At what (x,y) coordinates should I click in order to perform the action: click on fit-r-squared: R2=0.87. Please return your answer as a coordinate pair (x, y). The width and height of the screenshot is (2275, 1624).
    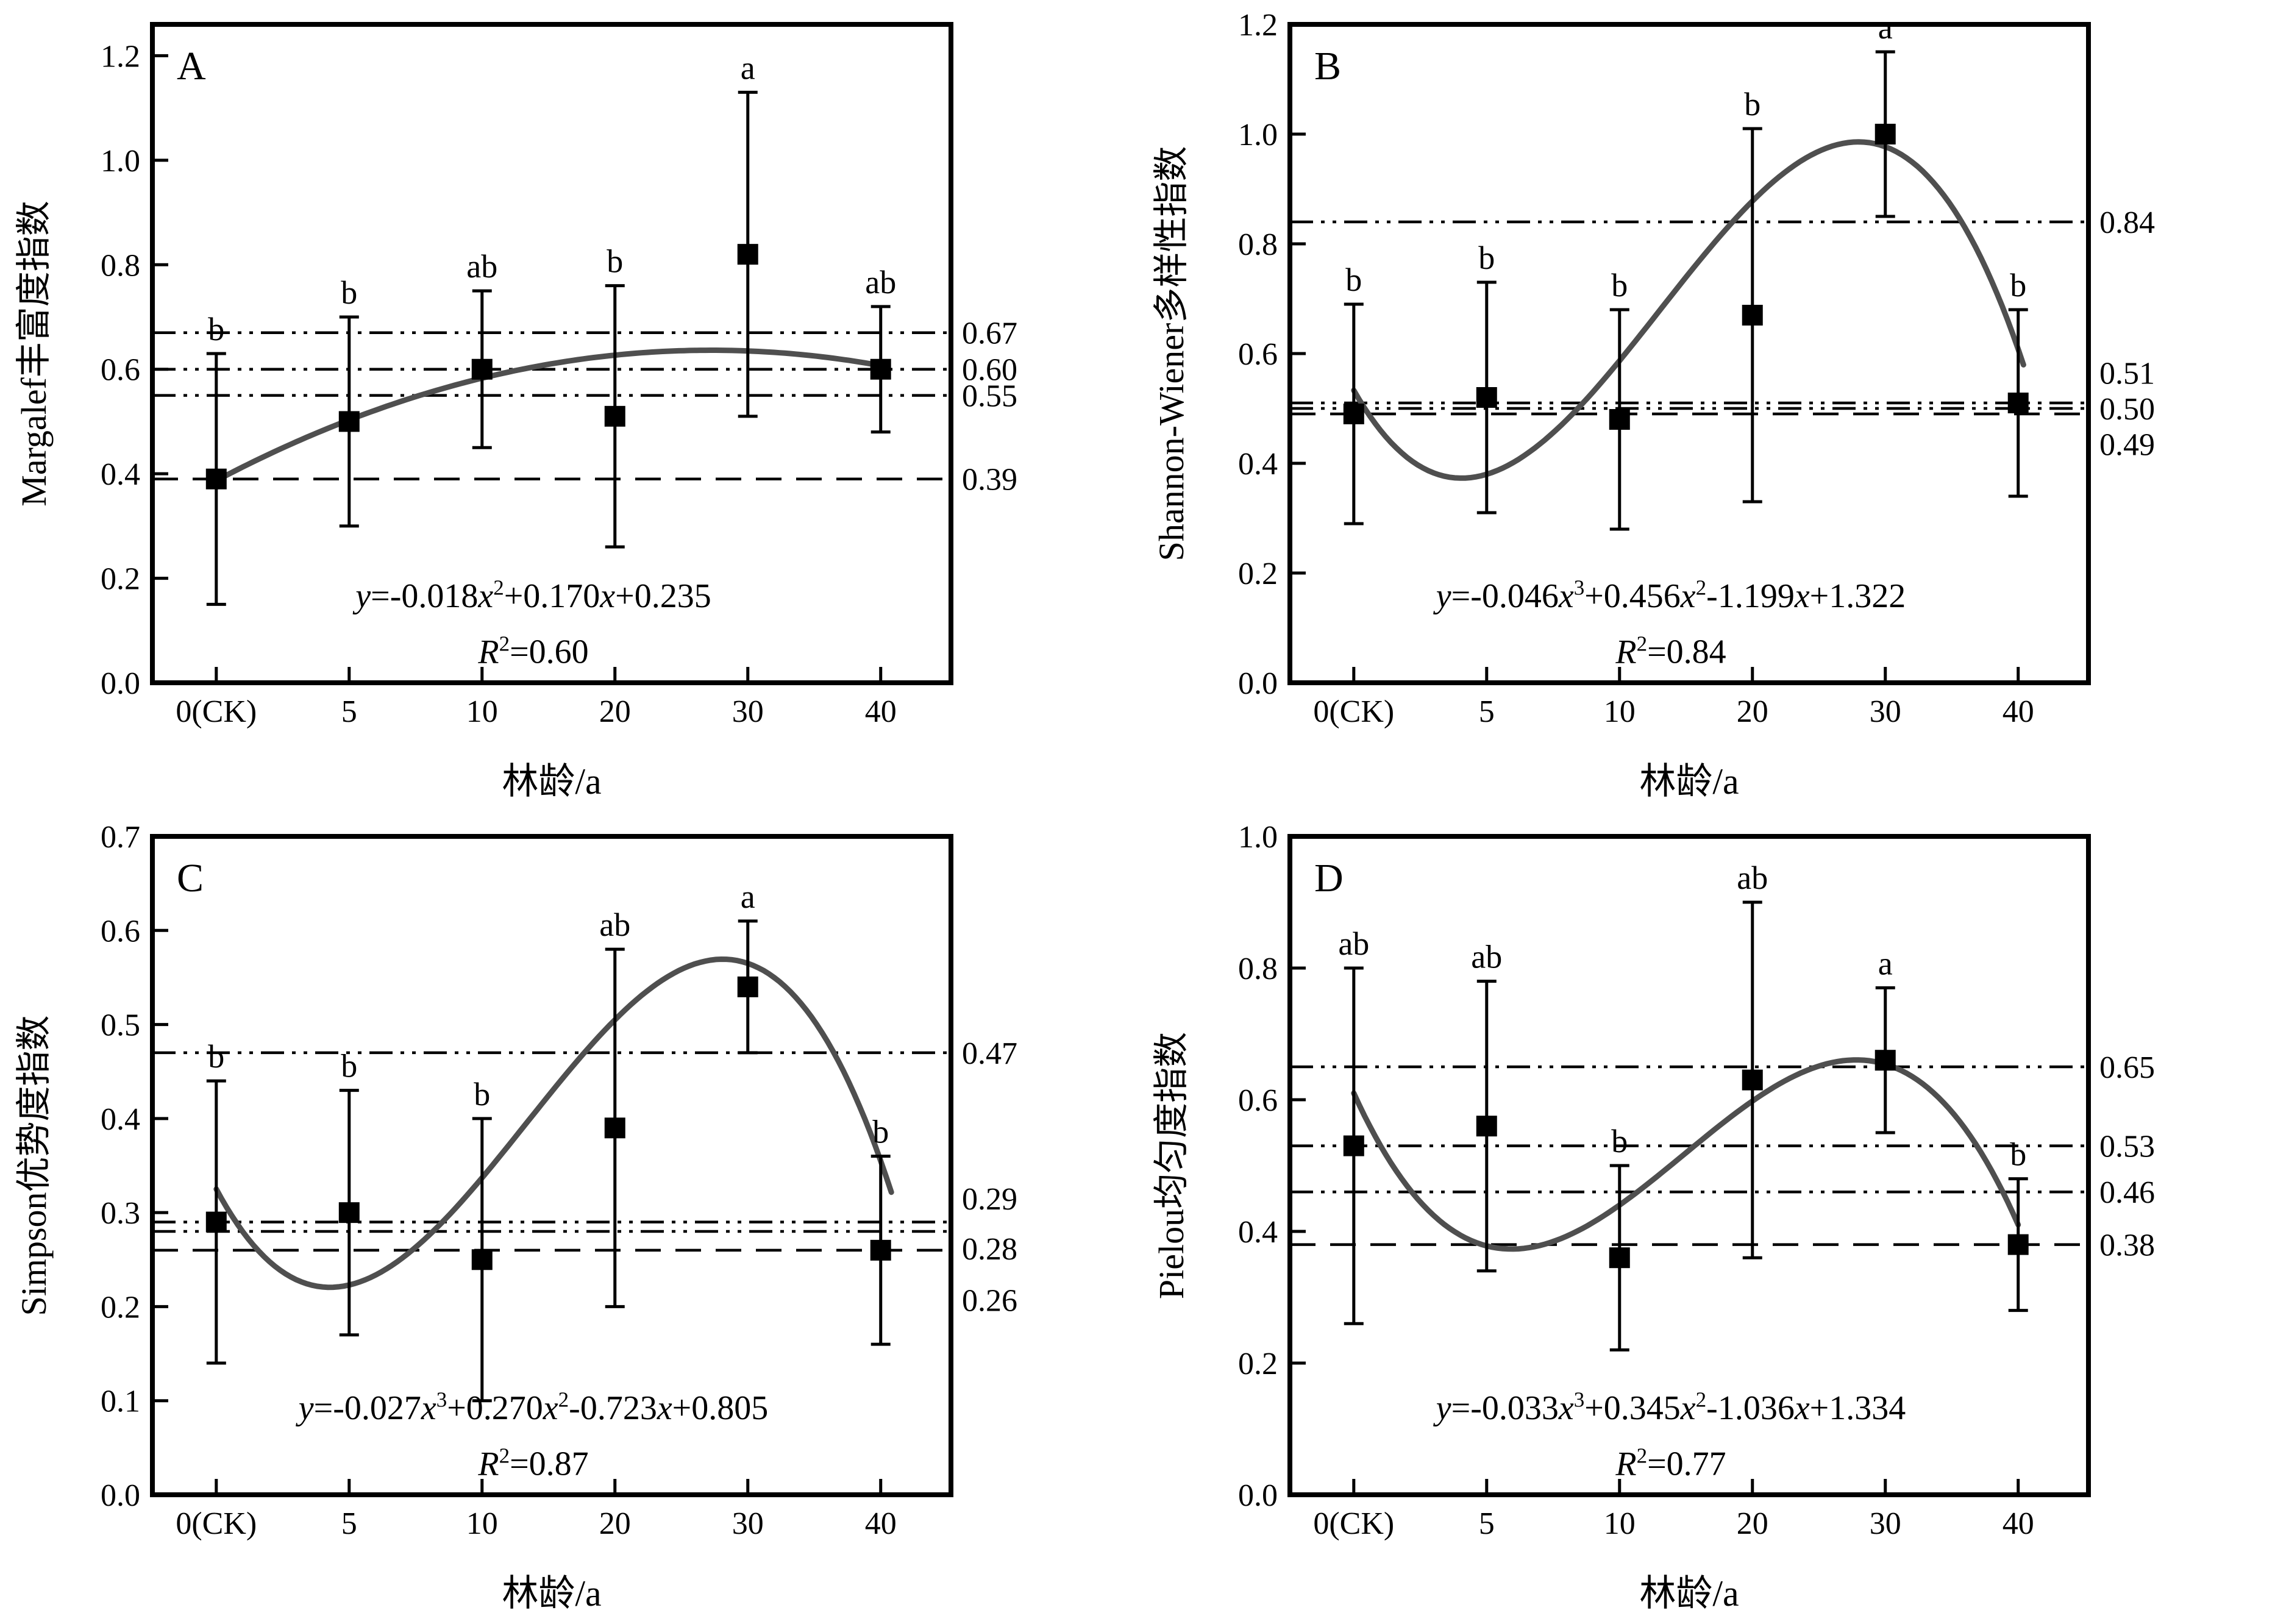
    Looking at the image, I should click on (533, 1464).